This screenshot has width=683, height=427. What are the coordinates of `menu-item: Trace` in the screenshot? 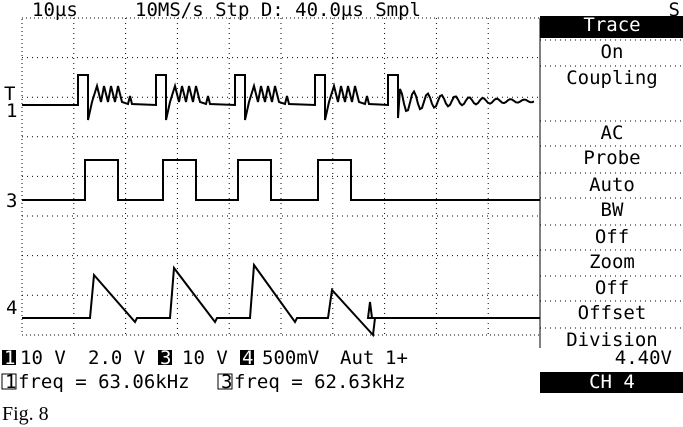 It's located at (611, 25).